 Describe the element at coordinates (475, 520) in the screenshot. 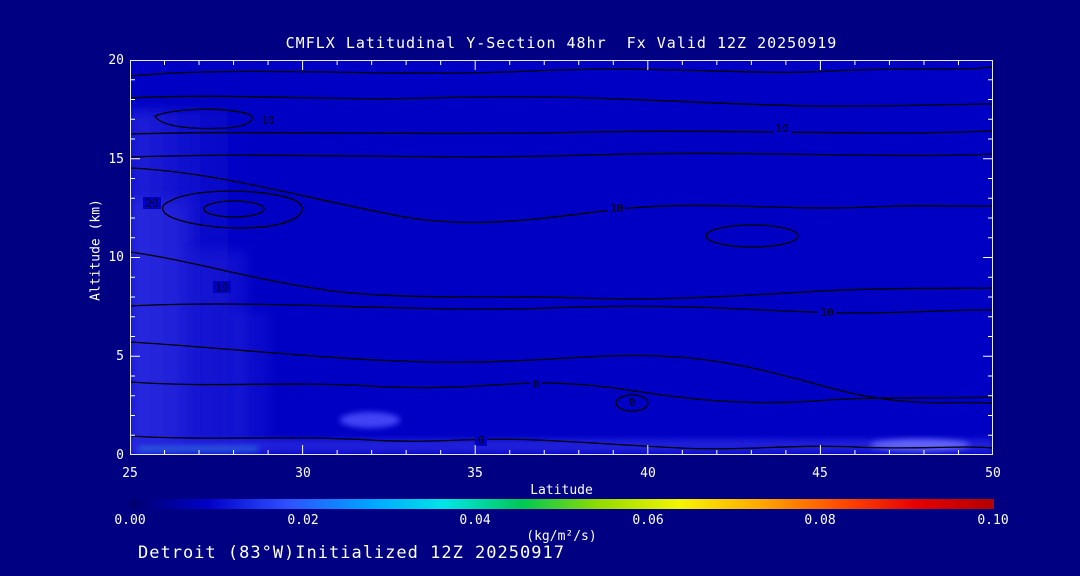

I see `colorbar-tick-label: 0.04` at that location.